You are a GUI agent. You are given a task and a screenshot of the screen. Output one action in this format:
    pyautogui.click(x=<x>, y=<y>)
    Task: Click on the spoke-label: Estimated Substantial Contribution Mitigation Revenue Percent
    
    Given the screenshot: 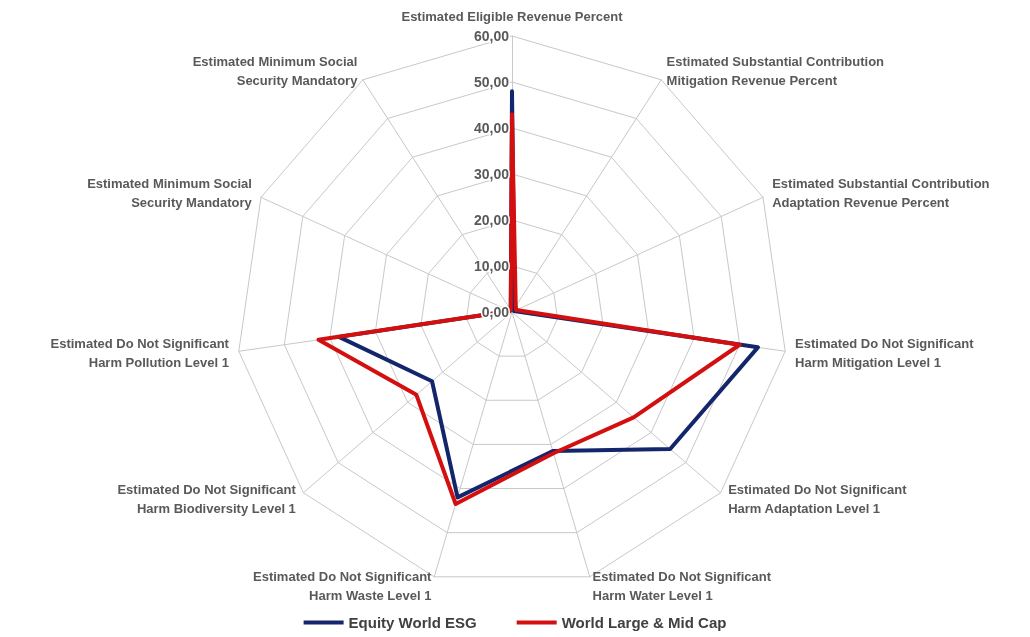 What is the action you would take?
    pyautogui.click(x=775, y=71)
    